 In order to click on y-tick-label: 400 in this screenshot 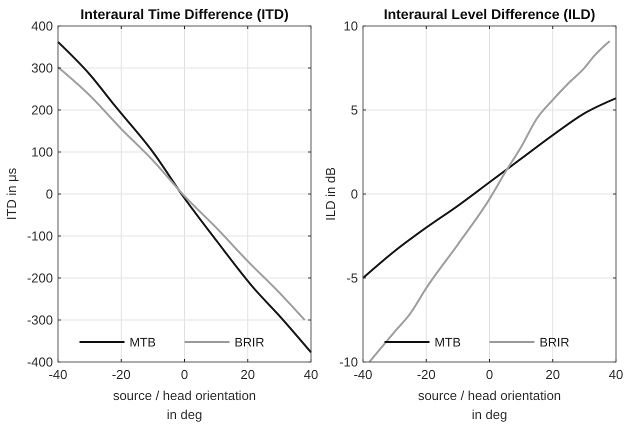, I will do `click(42, 26)`.